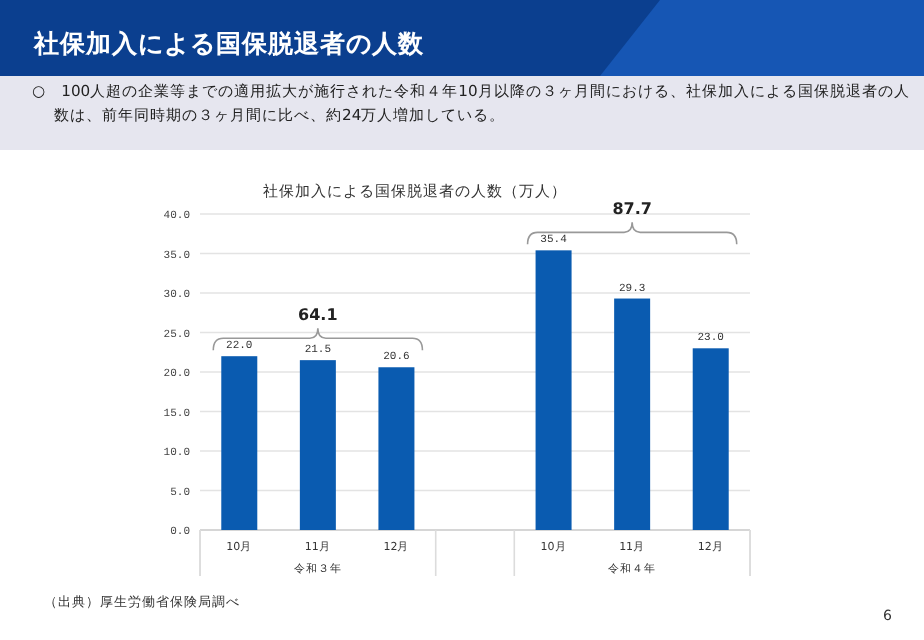  What do you see at coordinates (632, 209) in the screenshot?
I see `annotation: 87.7` at bounding box center [632, 209].